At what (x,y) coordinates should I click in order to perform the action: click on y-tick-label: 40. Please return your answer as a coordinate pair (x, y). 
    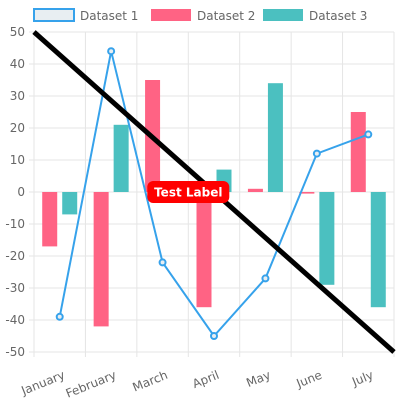
    Looking at the image, I should click on (17, 64).